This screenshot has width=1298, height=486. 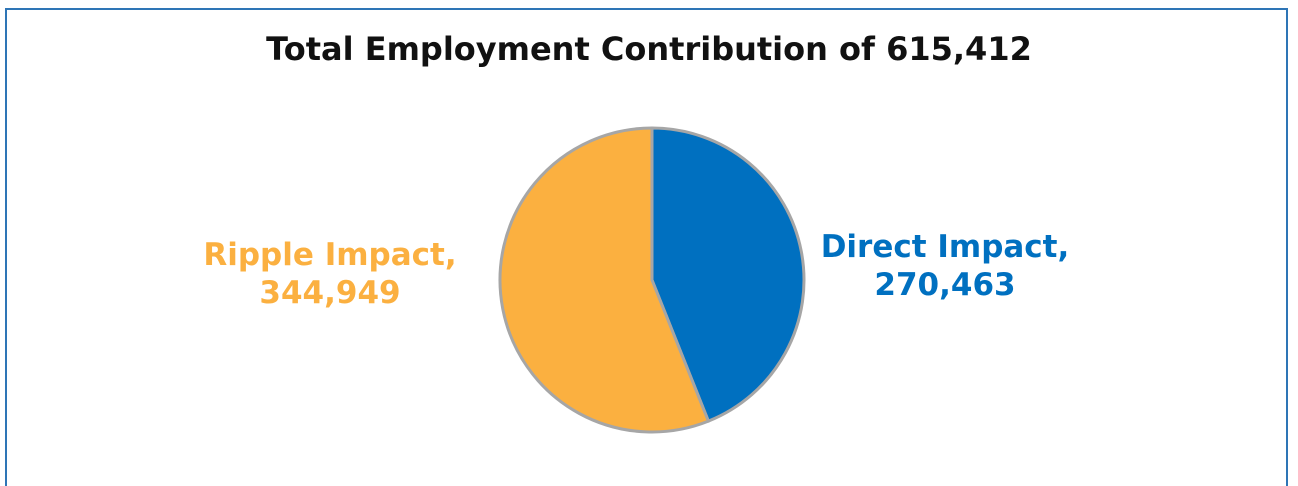 I want to click on direct-impact-name: Direct Impact,, so click(x=945, y=247).